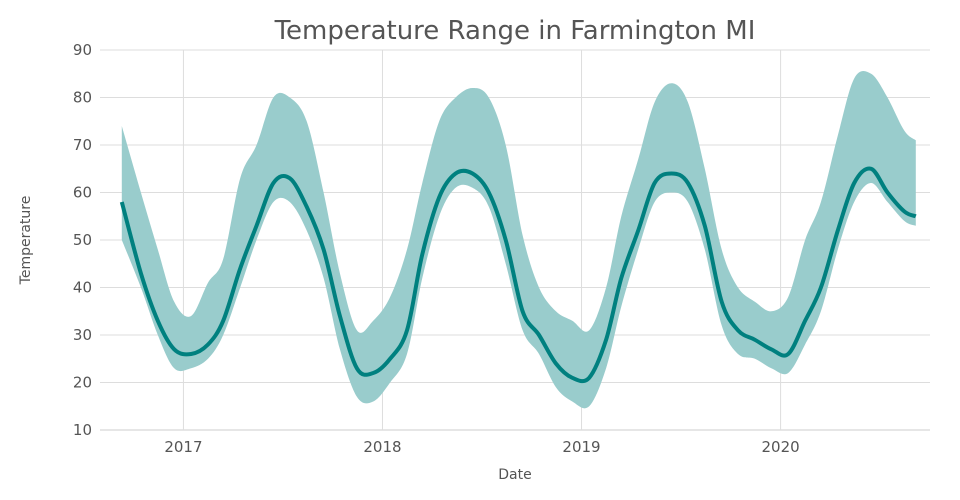  I want to click on y-tick-label: 50, so click(82, 240).